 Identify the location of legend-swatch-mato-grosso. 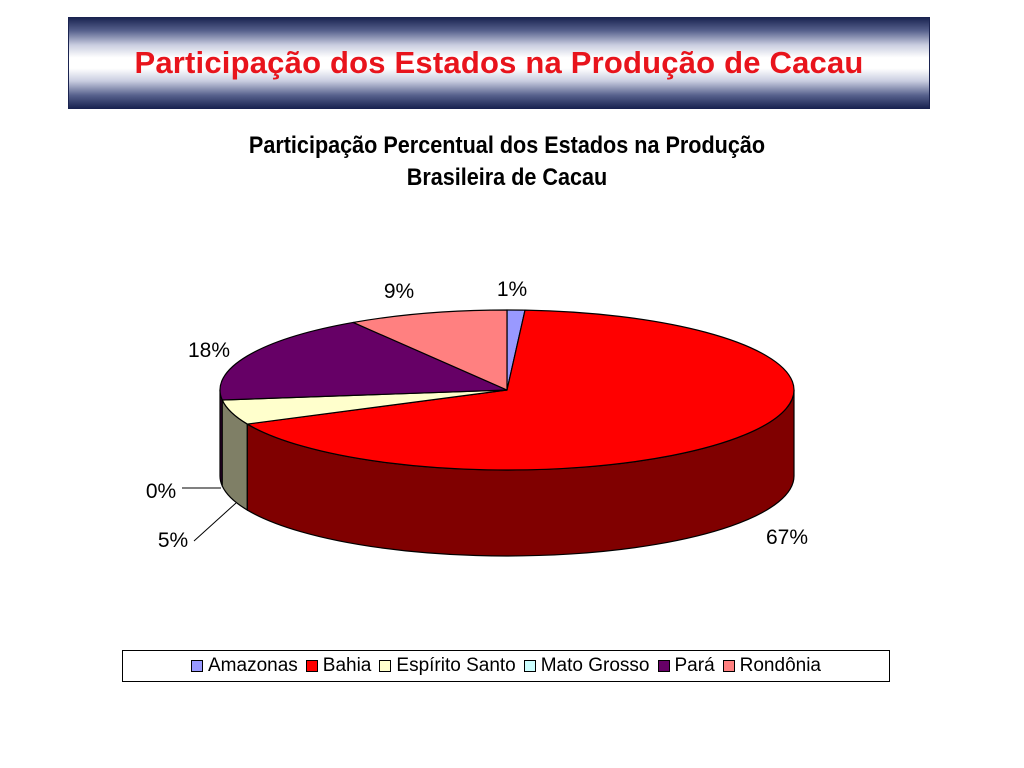
(529, 666).